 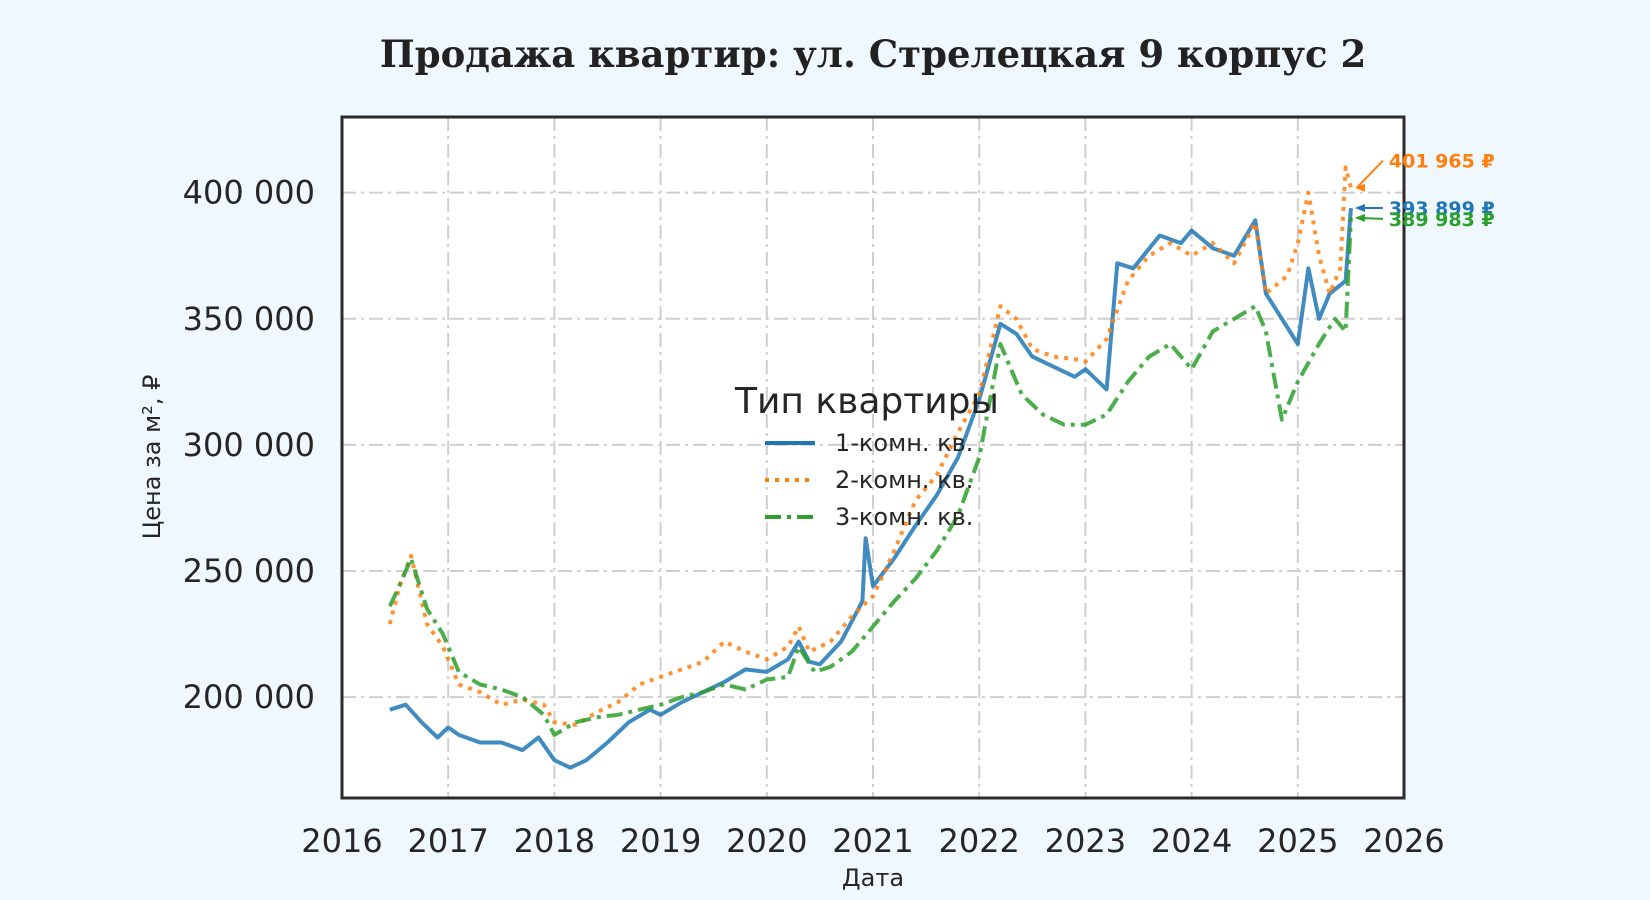 I want to click on x-tick-label: 2022, so click(x=978, y=841).